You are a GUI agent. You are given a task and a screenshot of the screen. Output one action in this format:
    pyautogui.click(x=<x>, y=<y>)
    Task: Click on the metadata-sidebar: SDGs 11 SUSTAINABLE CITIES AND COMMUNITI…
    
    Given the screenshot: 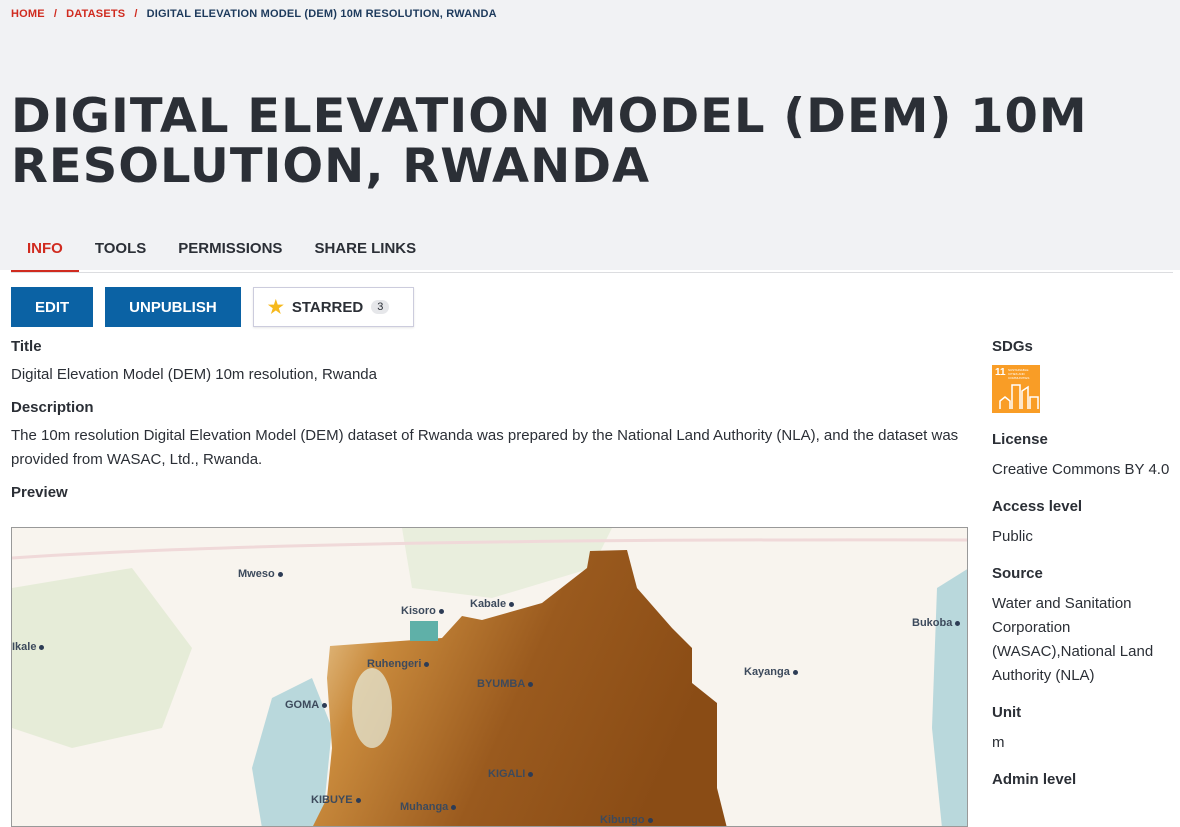 What is the action you would take?
    pyautogui.click(x=1082, y=568)
    